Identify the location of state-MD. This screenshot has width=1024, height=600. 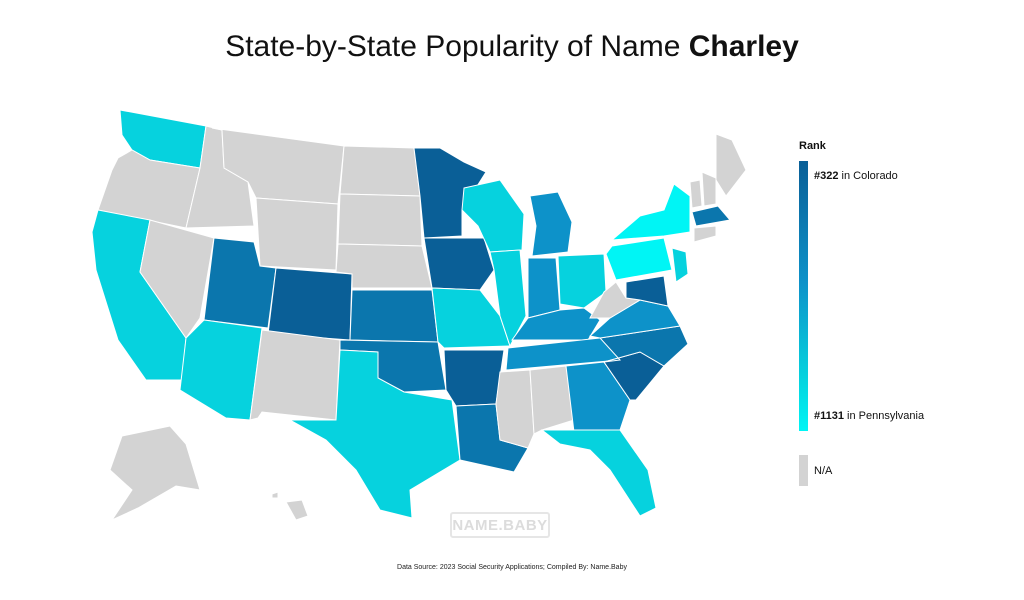
(647, 291).